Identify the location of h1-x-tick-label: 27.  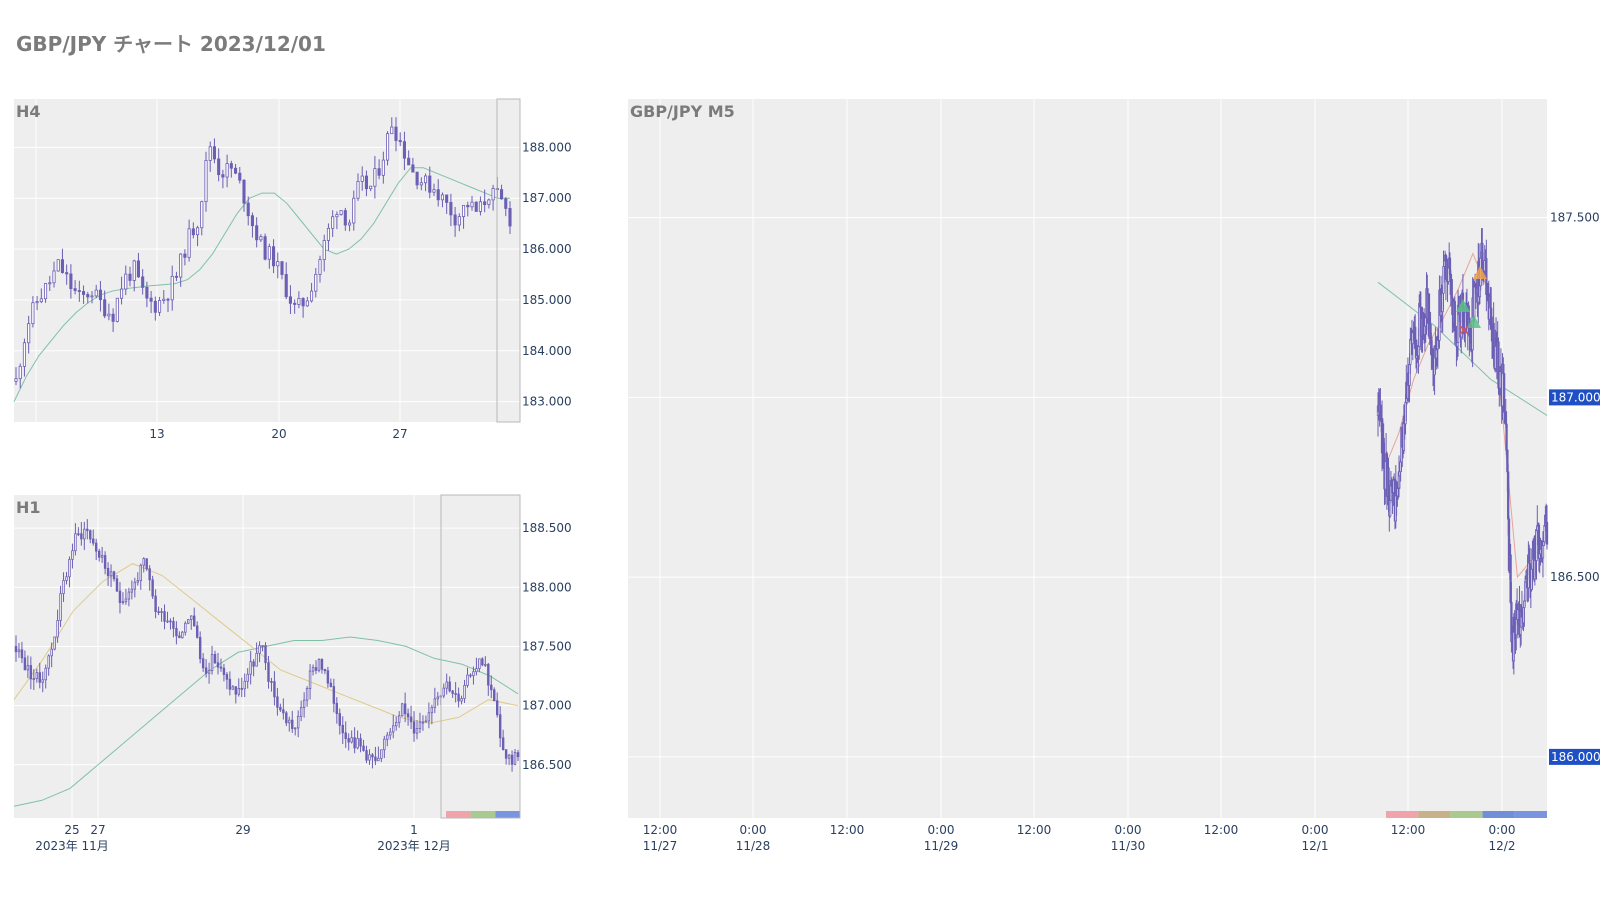
(97, 830).